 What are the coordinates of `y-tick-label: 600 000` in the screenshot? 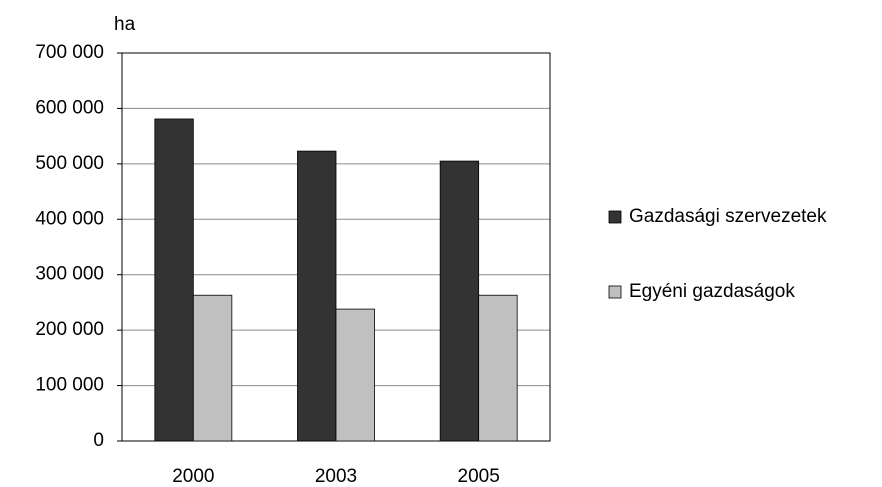 It's located at (69, 107).